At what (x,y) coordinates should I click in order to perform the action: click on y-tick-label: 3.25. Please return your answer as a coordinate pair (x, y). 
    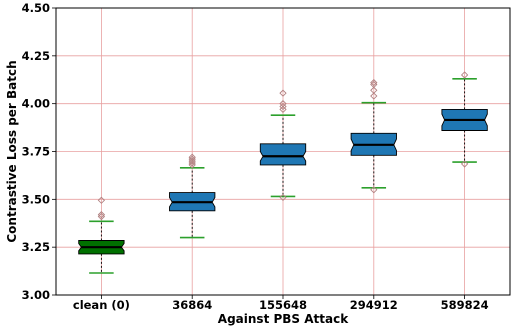
    Looking at the image, I should click on (36, 247).